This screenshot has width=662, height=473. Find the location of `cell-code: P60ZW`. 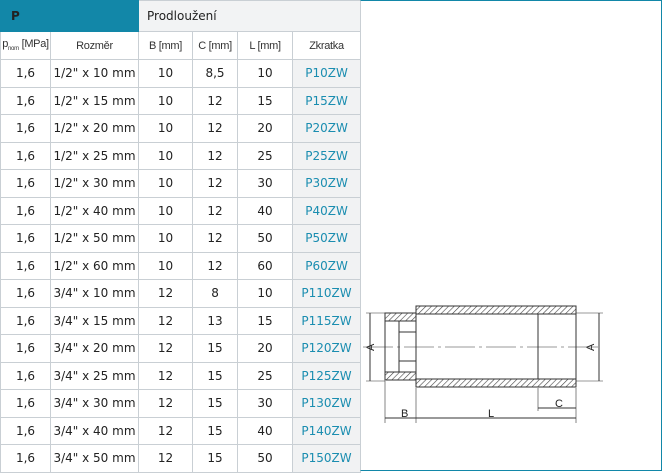

cell-code: P60ZW is located at coordinates (327, 265).